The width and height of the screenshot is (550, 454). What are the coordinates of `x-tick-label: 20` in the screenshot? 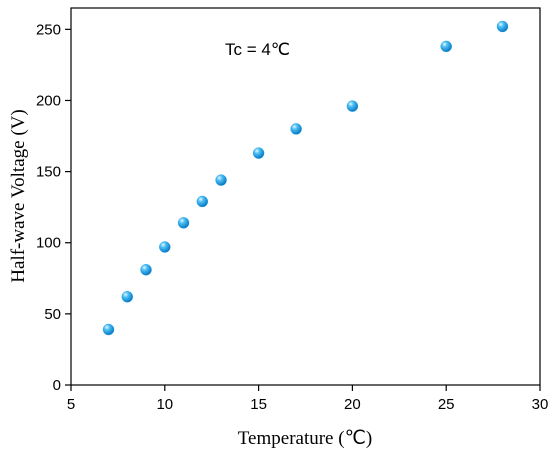 It's located at (352, 404).